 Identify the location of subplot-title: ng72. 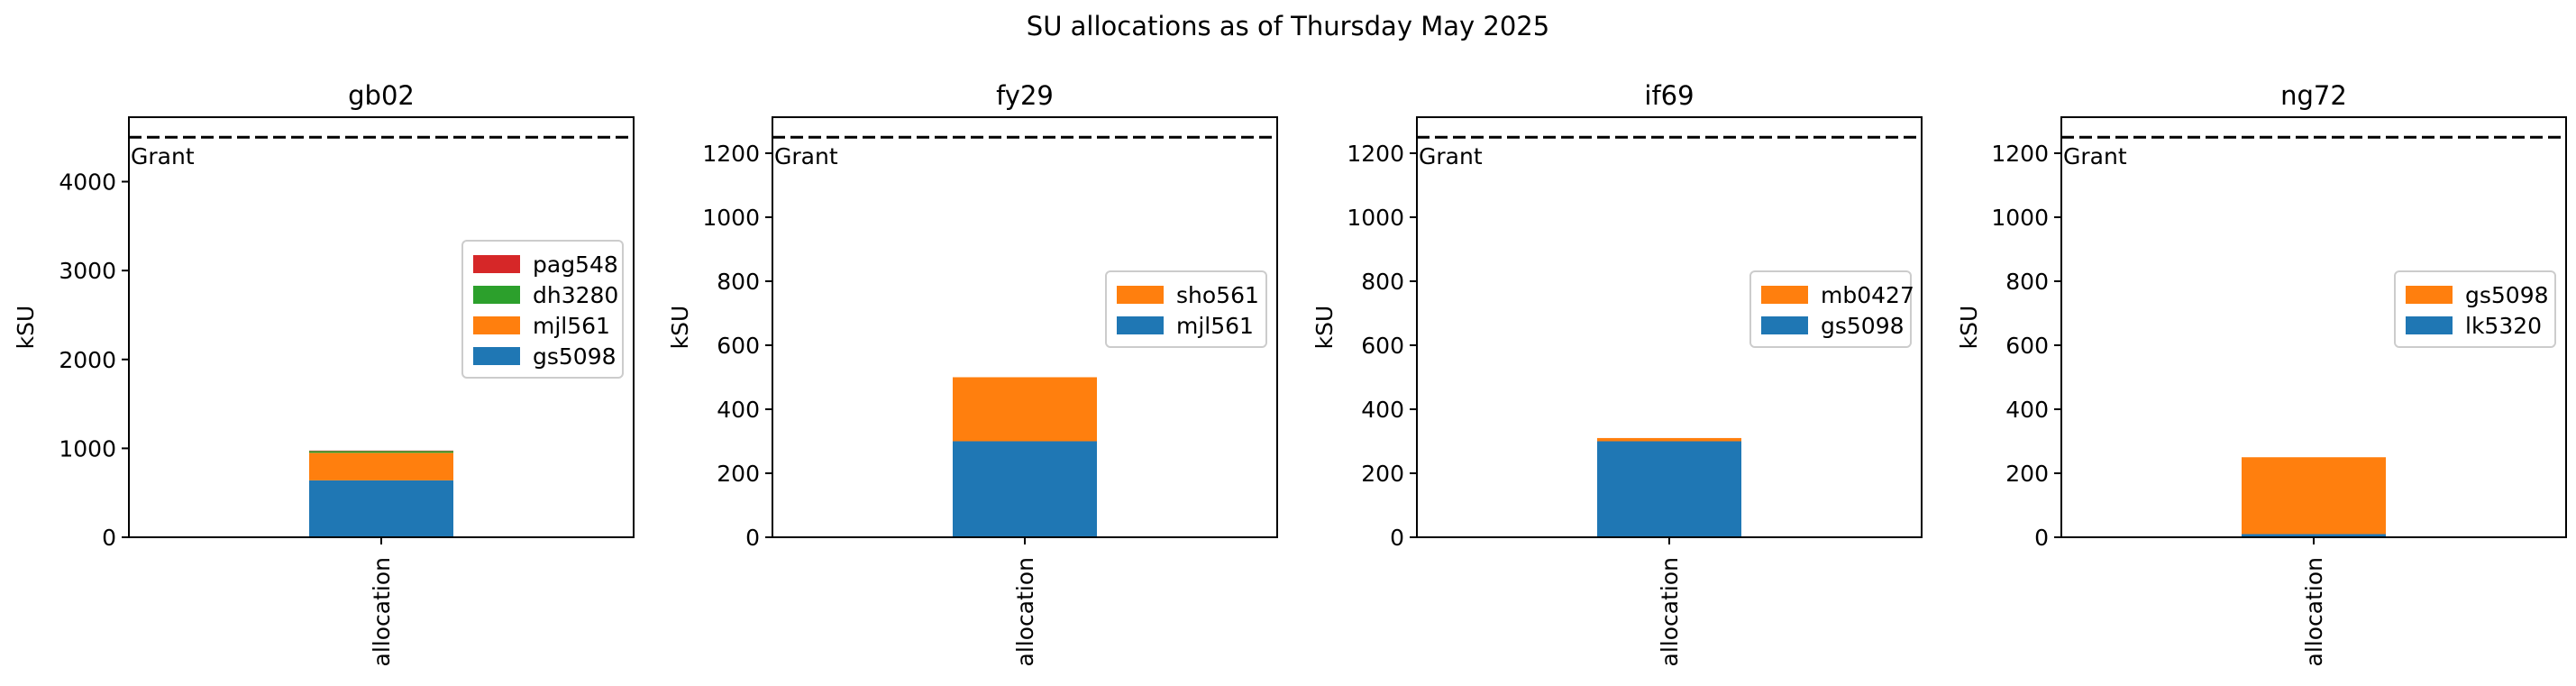
(2313, 95).